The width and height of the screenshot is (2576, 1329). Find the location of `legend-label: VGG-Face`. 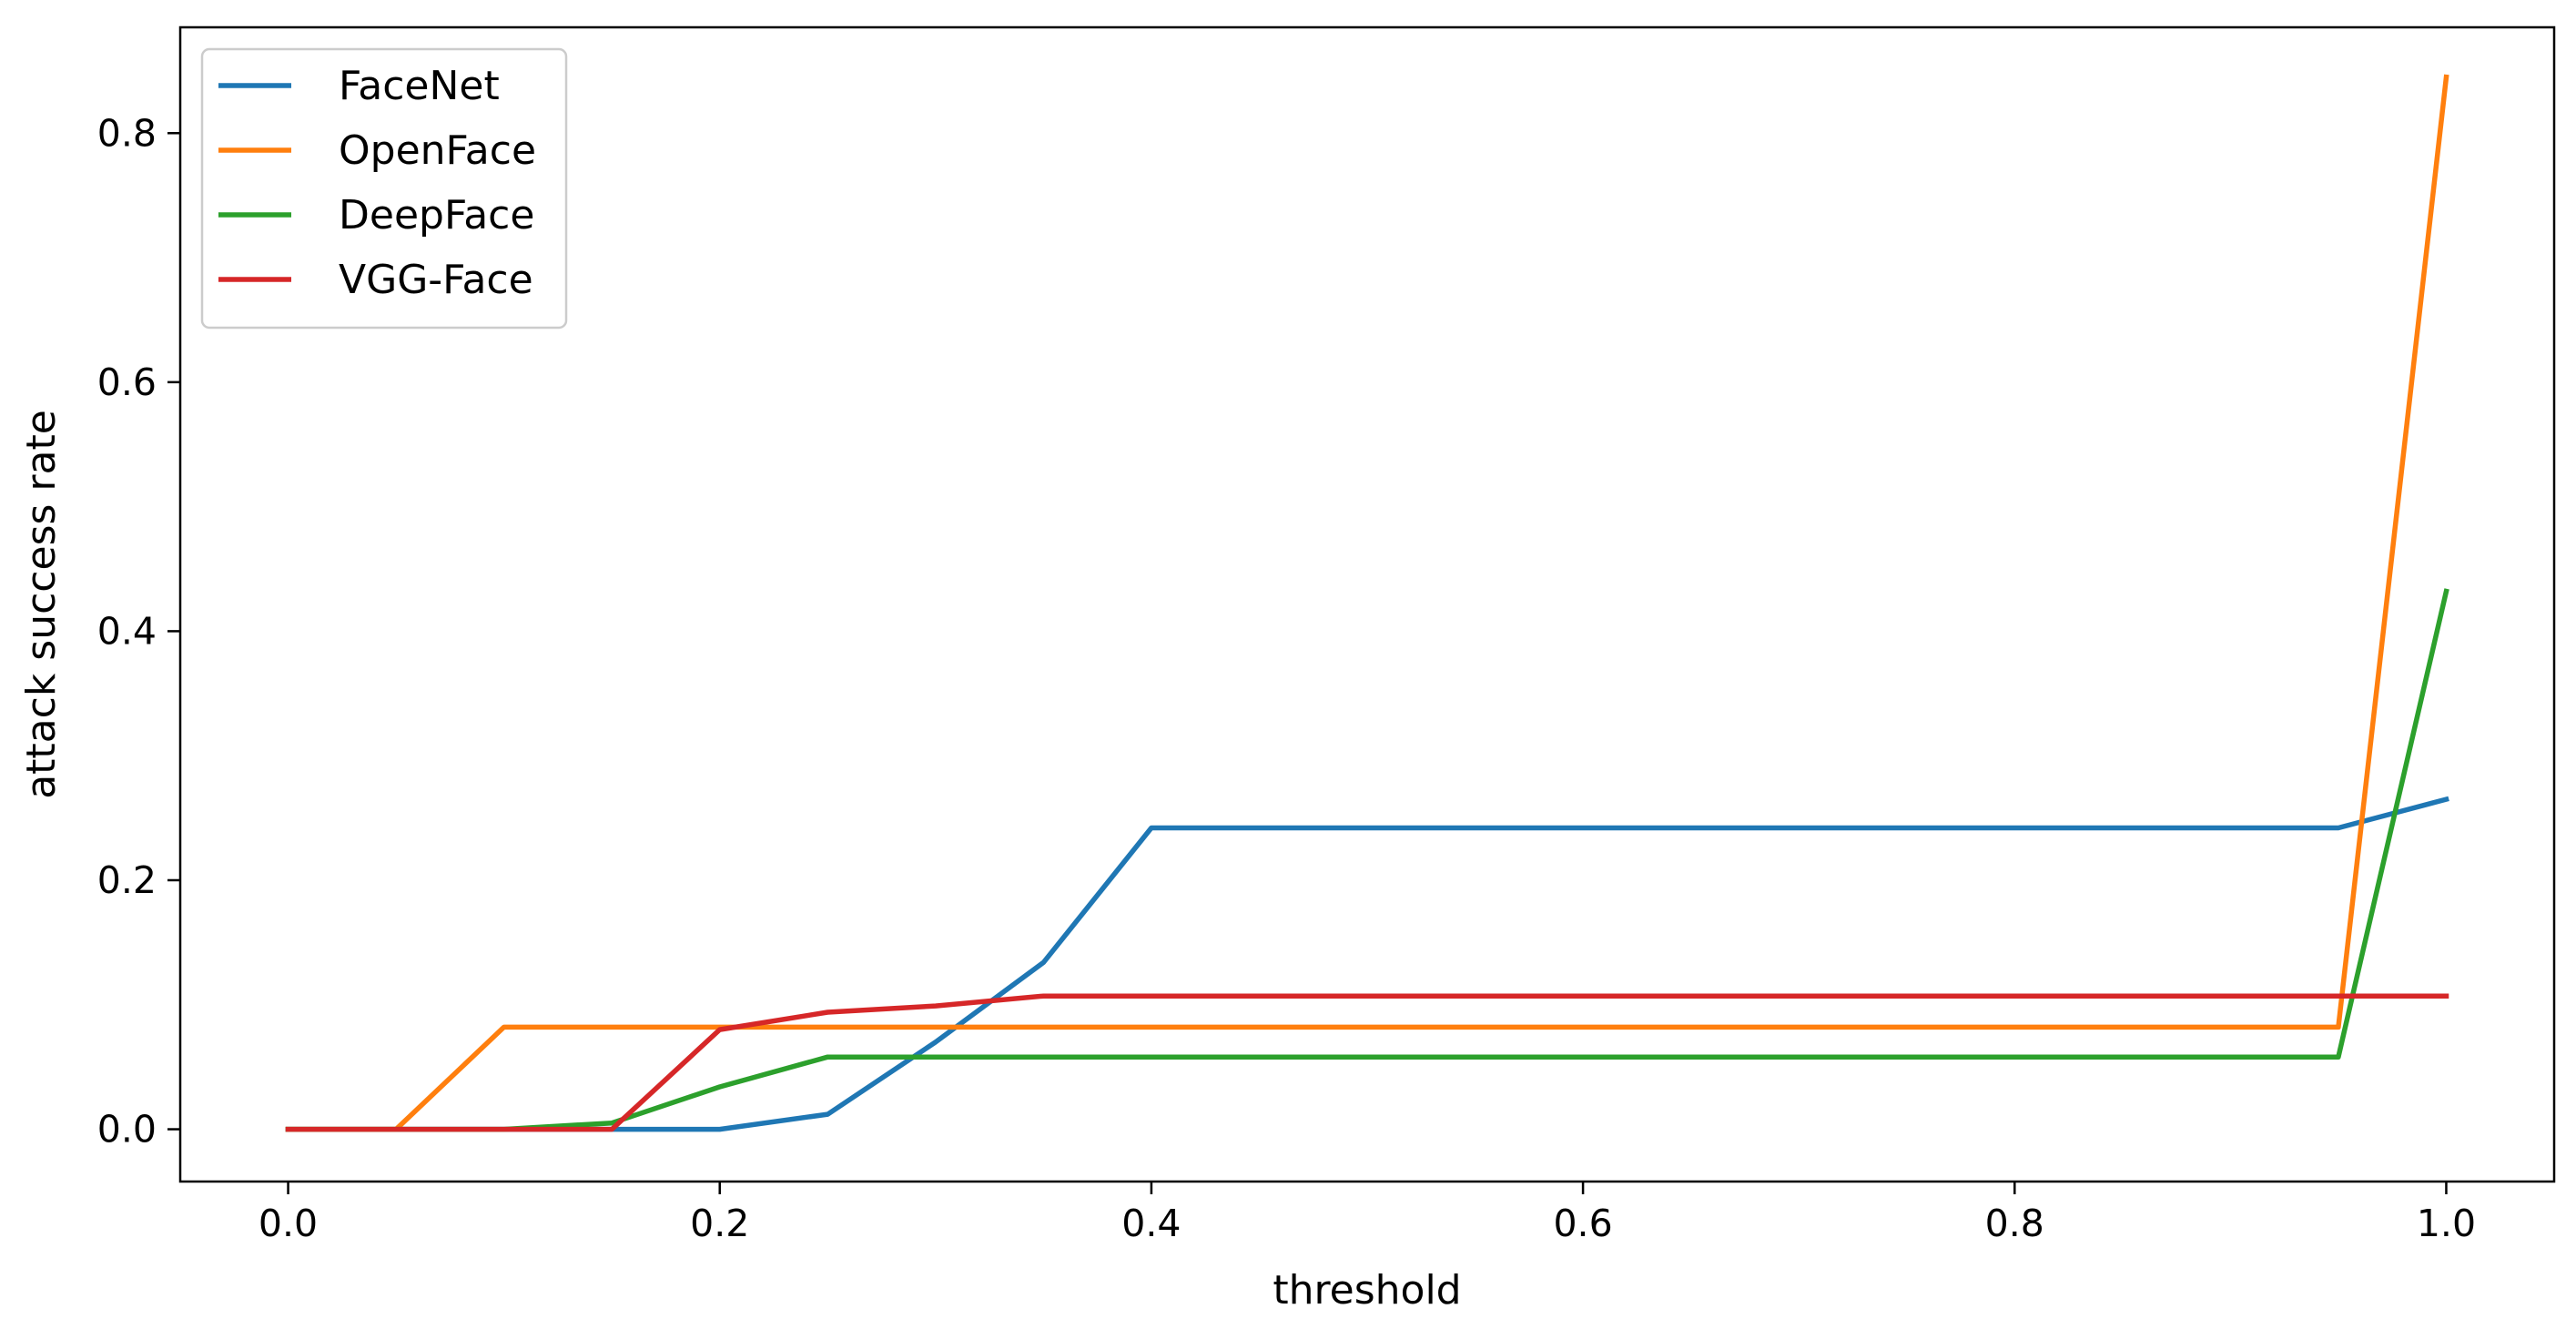

legend-label: VGG-Face is located at coordinates (436, 280).